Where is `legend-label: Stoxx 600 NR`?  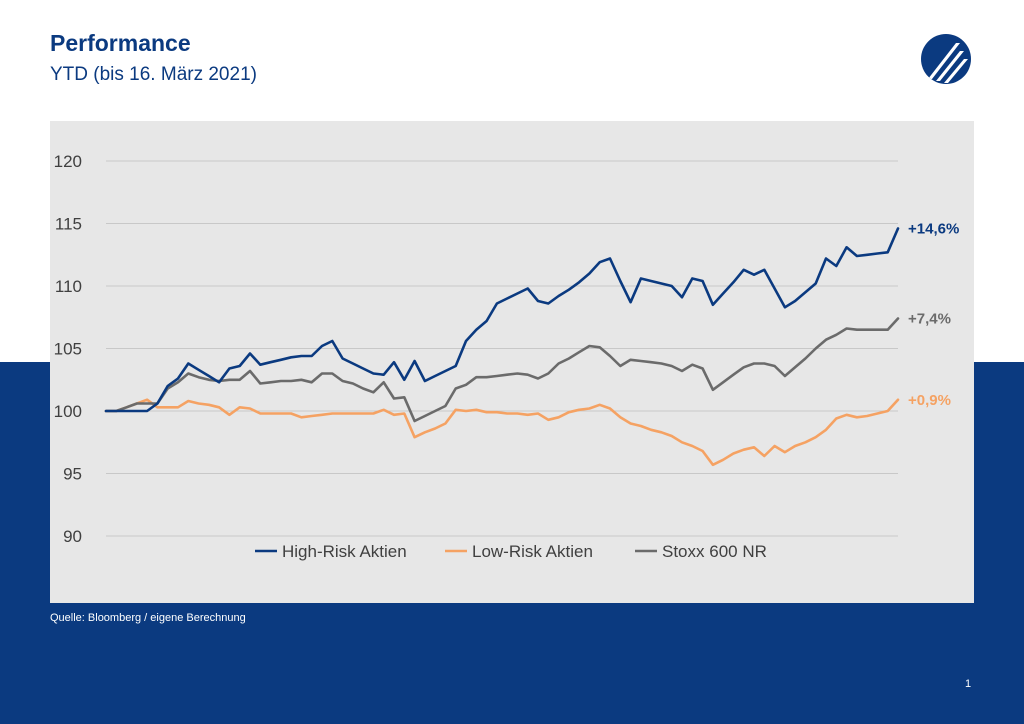 legend-label: Stoxx 600 NR is located at coordinates (714, 551).